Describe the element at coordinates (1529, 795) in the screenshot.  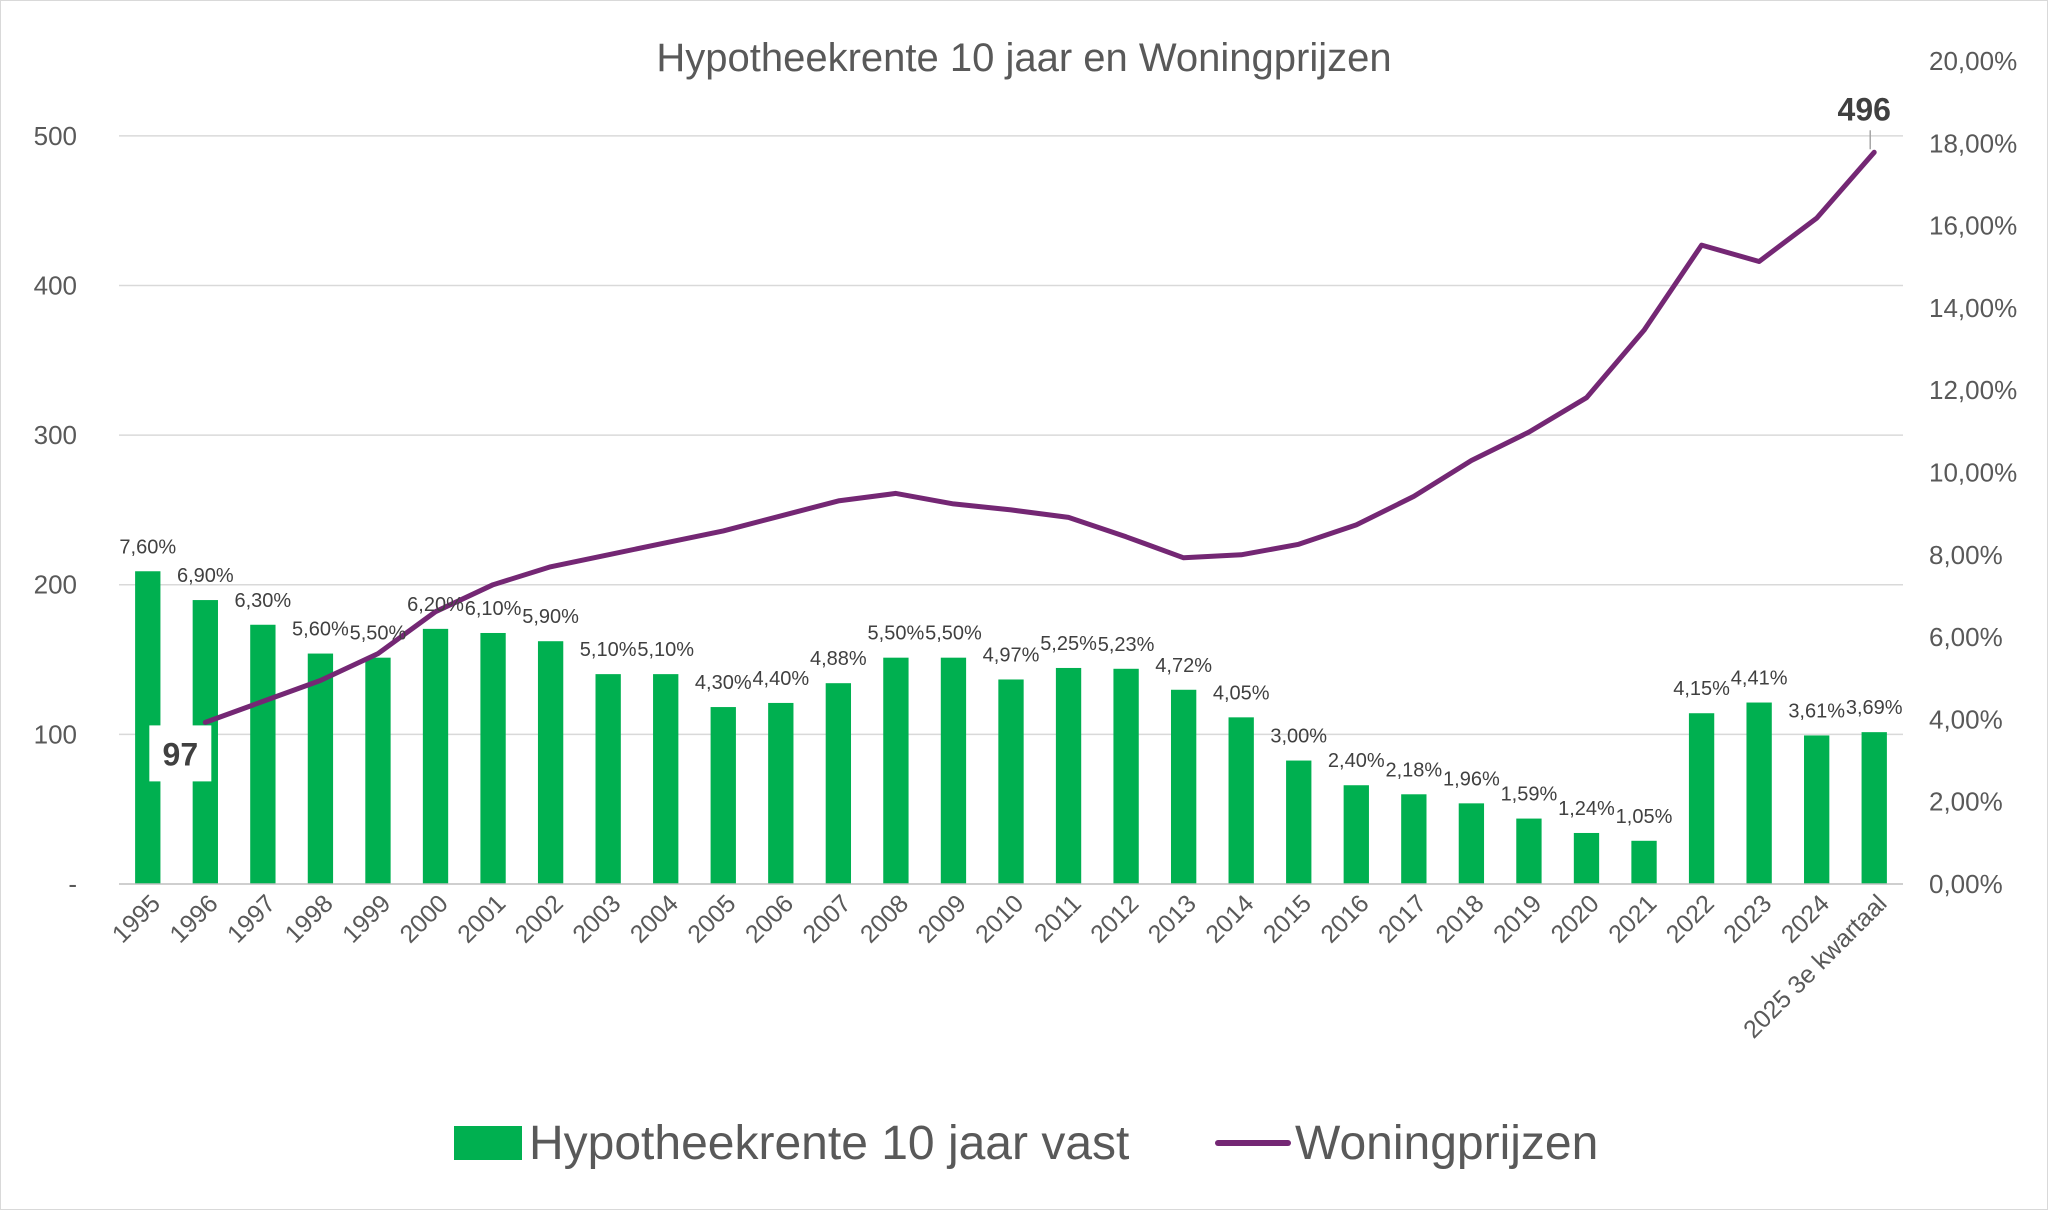
I see `bar-label-2019: 1,59%` at that location.